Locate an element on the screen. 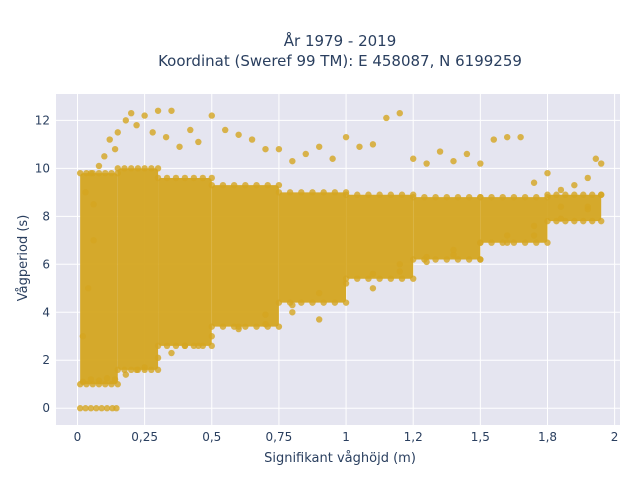 Image resolution: width=640 pixels, height=484 pixels. x-tick-label: 1,5 is located at coordinates (480, 437).